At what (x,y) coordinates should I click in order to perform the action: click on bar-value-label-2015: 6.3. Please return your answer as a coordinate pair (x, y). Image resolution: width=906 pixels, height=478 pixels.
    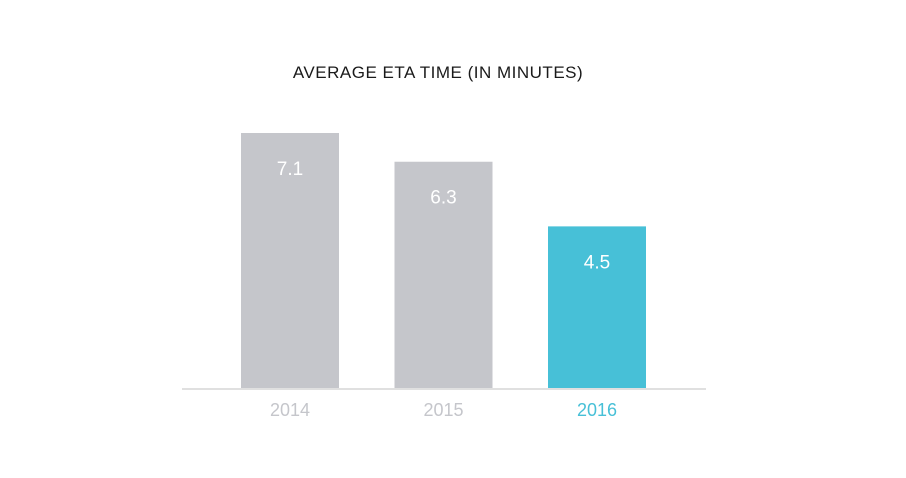
    Looking at the image, I should click on (443, 198).